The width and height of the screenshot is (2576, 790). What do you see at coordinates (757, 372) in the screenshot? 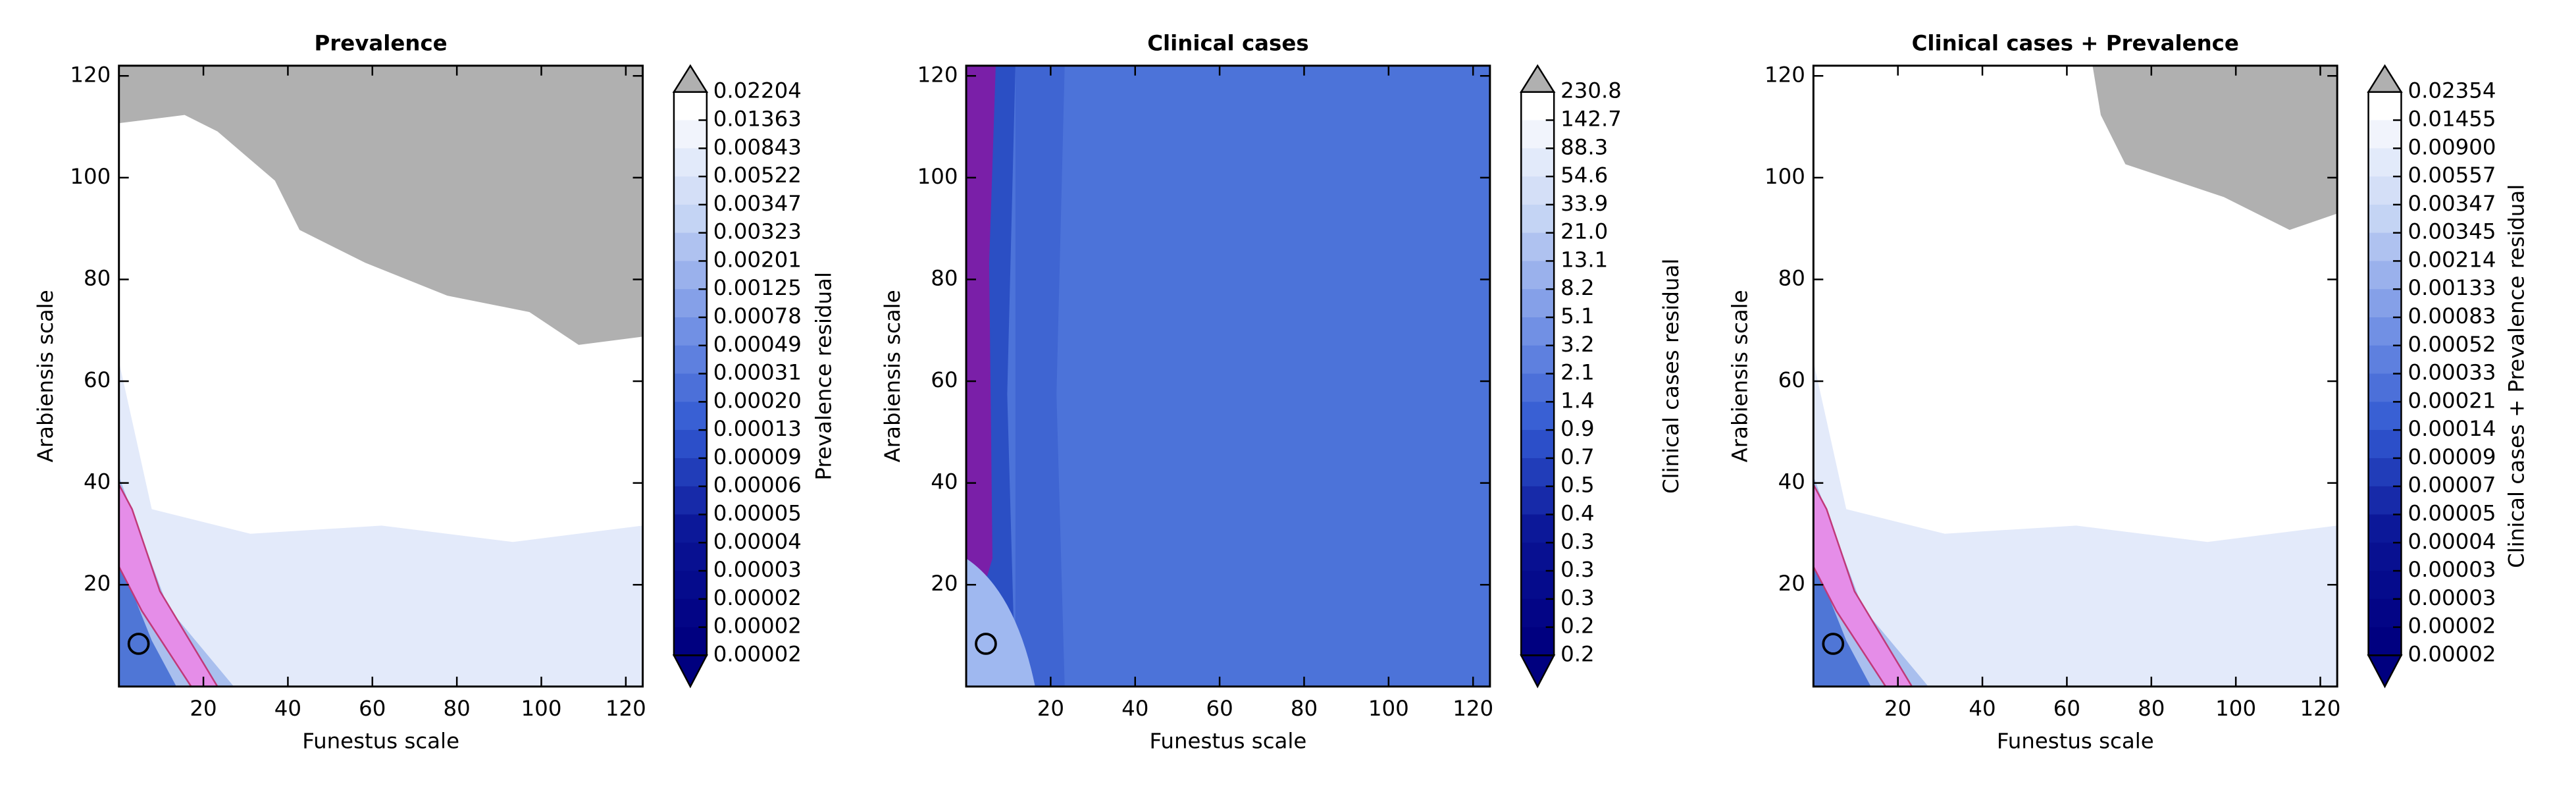
I see `colorbar-tick-label: 0.00031` at bounding box center [757, 372].